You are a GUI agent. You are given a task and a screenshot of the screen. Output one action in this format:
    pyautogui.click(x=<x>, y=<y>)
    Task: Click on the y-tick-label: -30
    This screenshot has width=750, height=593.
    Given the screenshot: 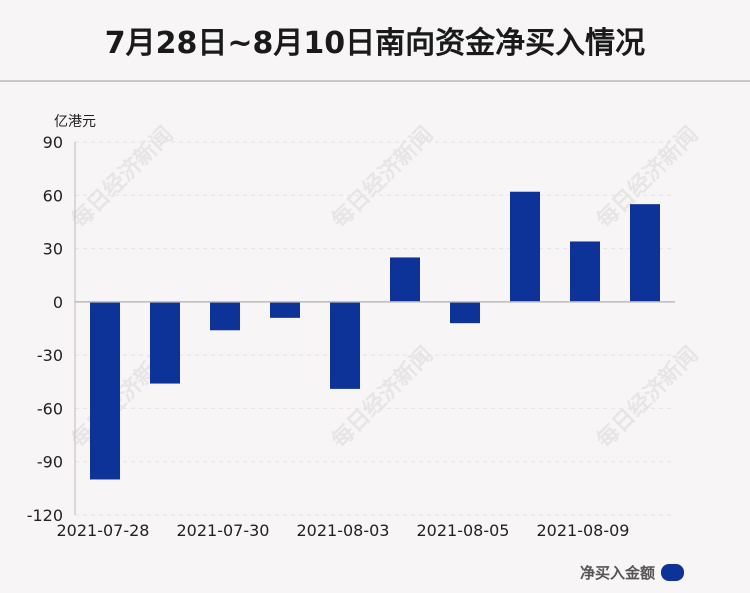 What is the action you would take?
    pyautogui.click(x=50, y=355)
    